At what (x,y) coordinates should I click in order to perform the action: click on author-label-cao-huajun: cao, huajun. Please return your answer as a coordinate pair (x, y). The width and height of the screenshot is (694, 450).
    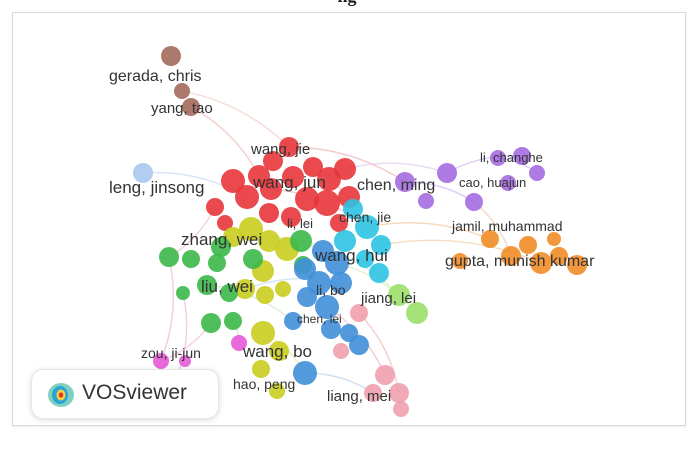
    Looking at the image, I should click on (492, 182).